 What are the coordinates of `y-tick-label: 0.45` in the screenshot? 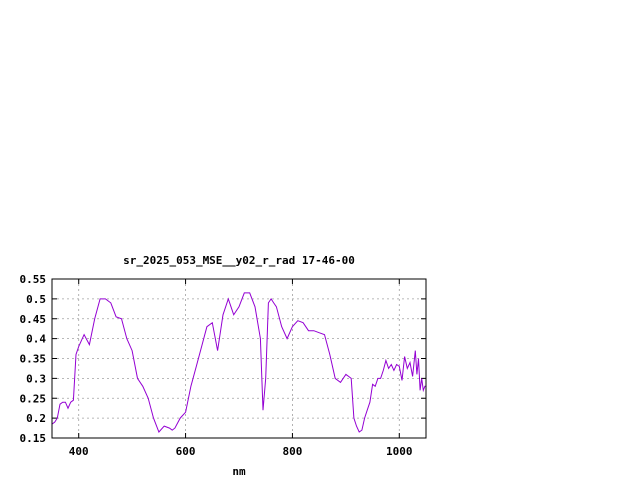 It's located at (33, 319).